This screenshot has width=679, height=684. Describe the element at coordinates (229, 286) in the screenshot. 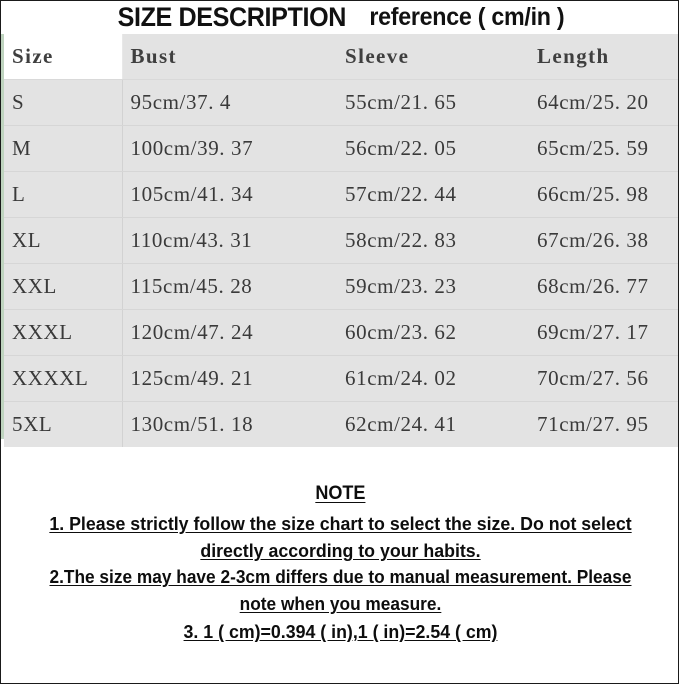

I see `cell-bust: 115cm/45. 28` at that location.